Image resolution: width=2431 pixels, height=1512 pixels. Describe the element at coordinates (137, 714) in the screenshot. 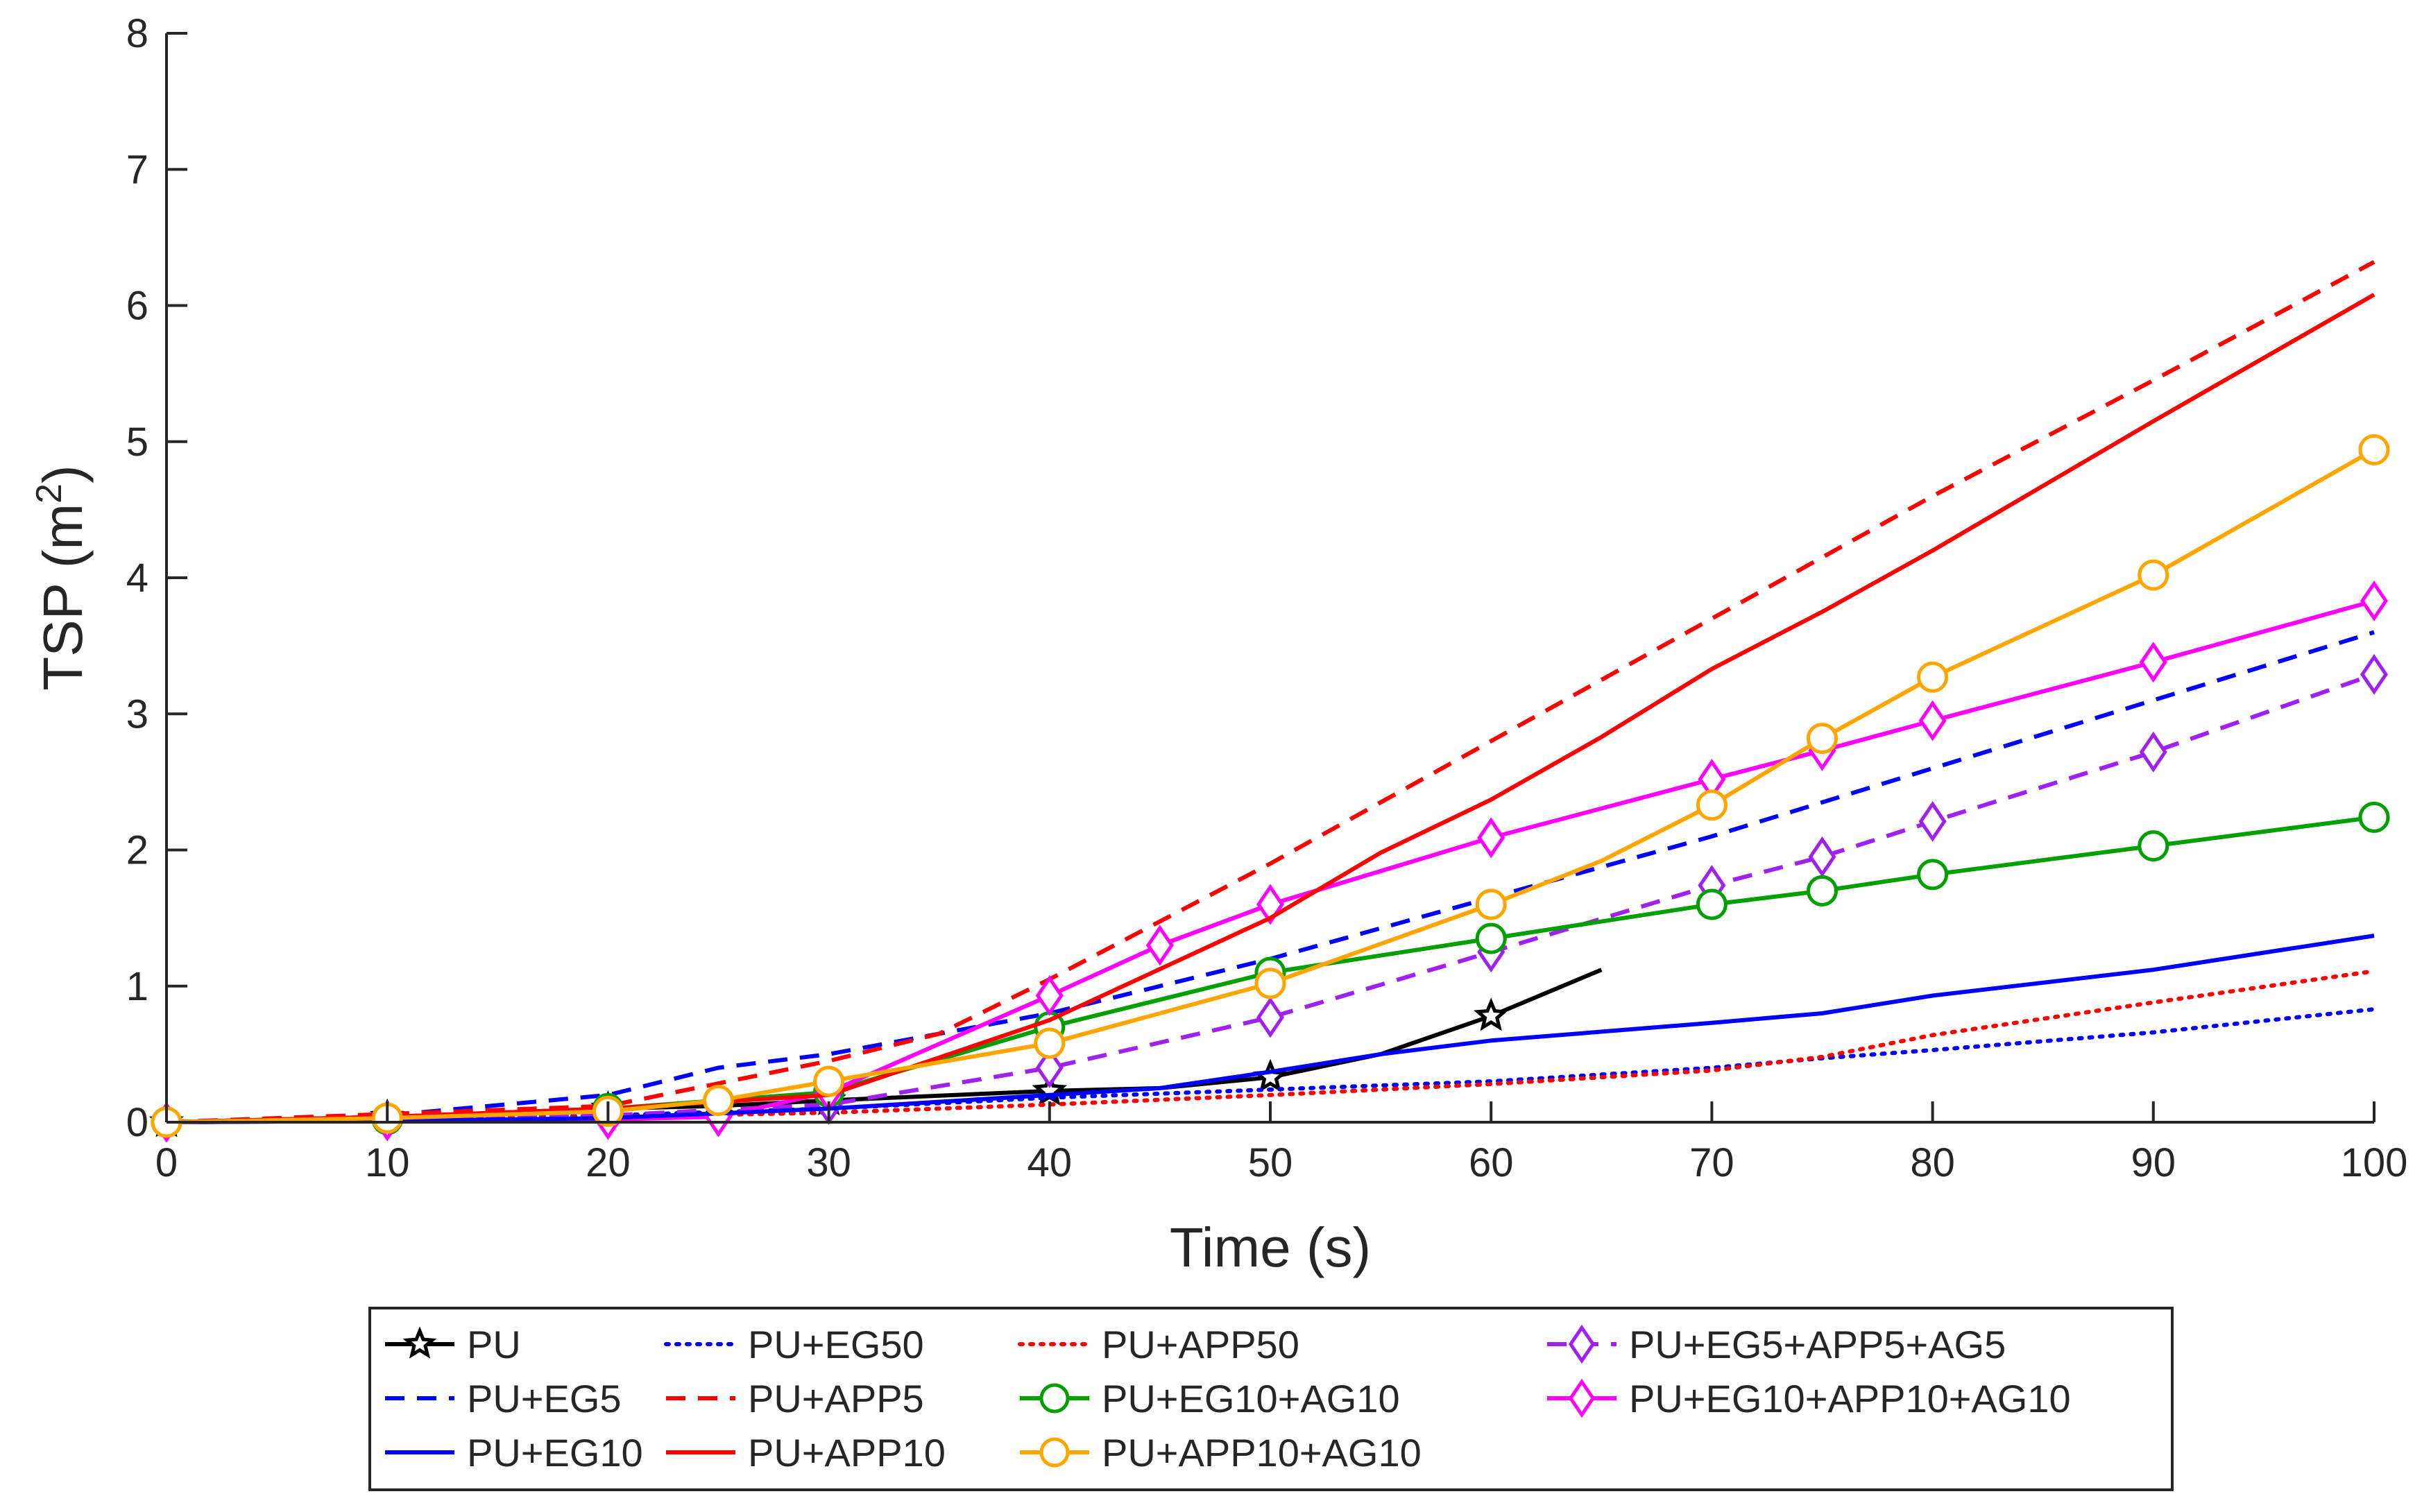

I see `y-tick-label: 3` at that location.